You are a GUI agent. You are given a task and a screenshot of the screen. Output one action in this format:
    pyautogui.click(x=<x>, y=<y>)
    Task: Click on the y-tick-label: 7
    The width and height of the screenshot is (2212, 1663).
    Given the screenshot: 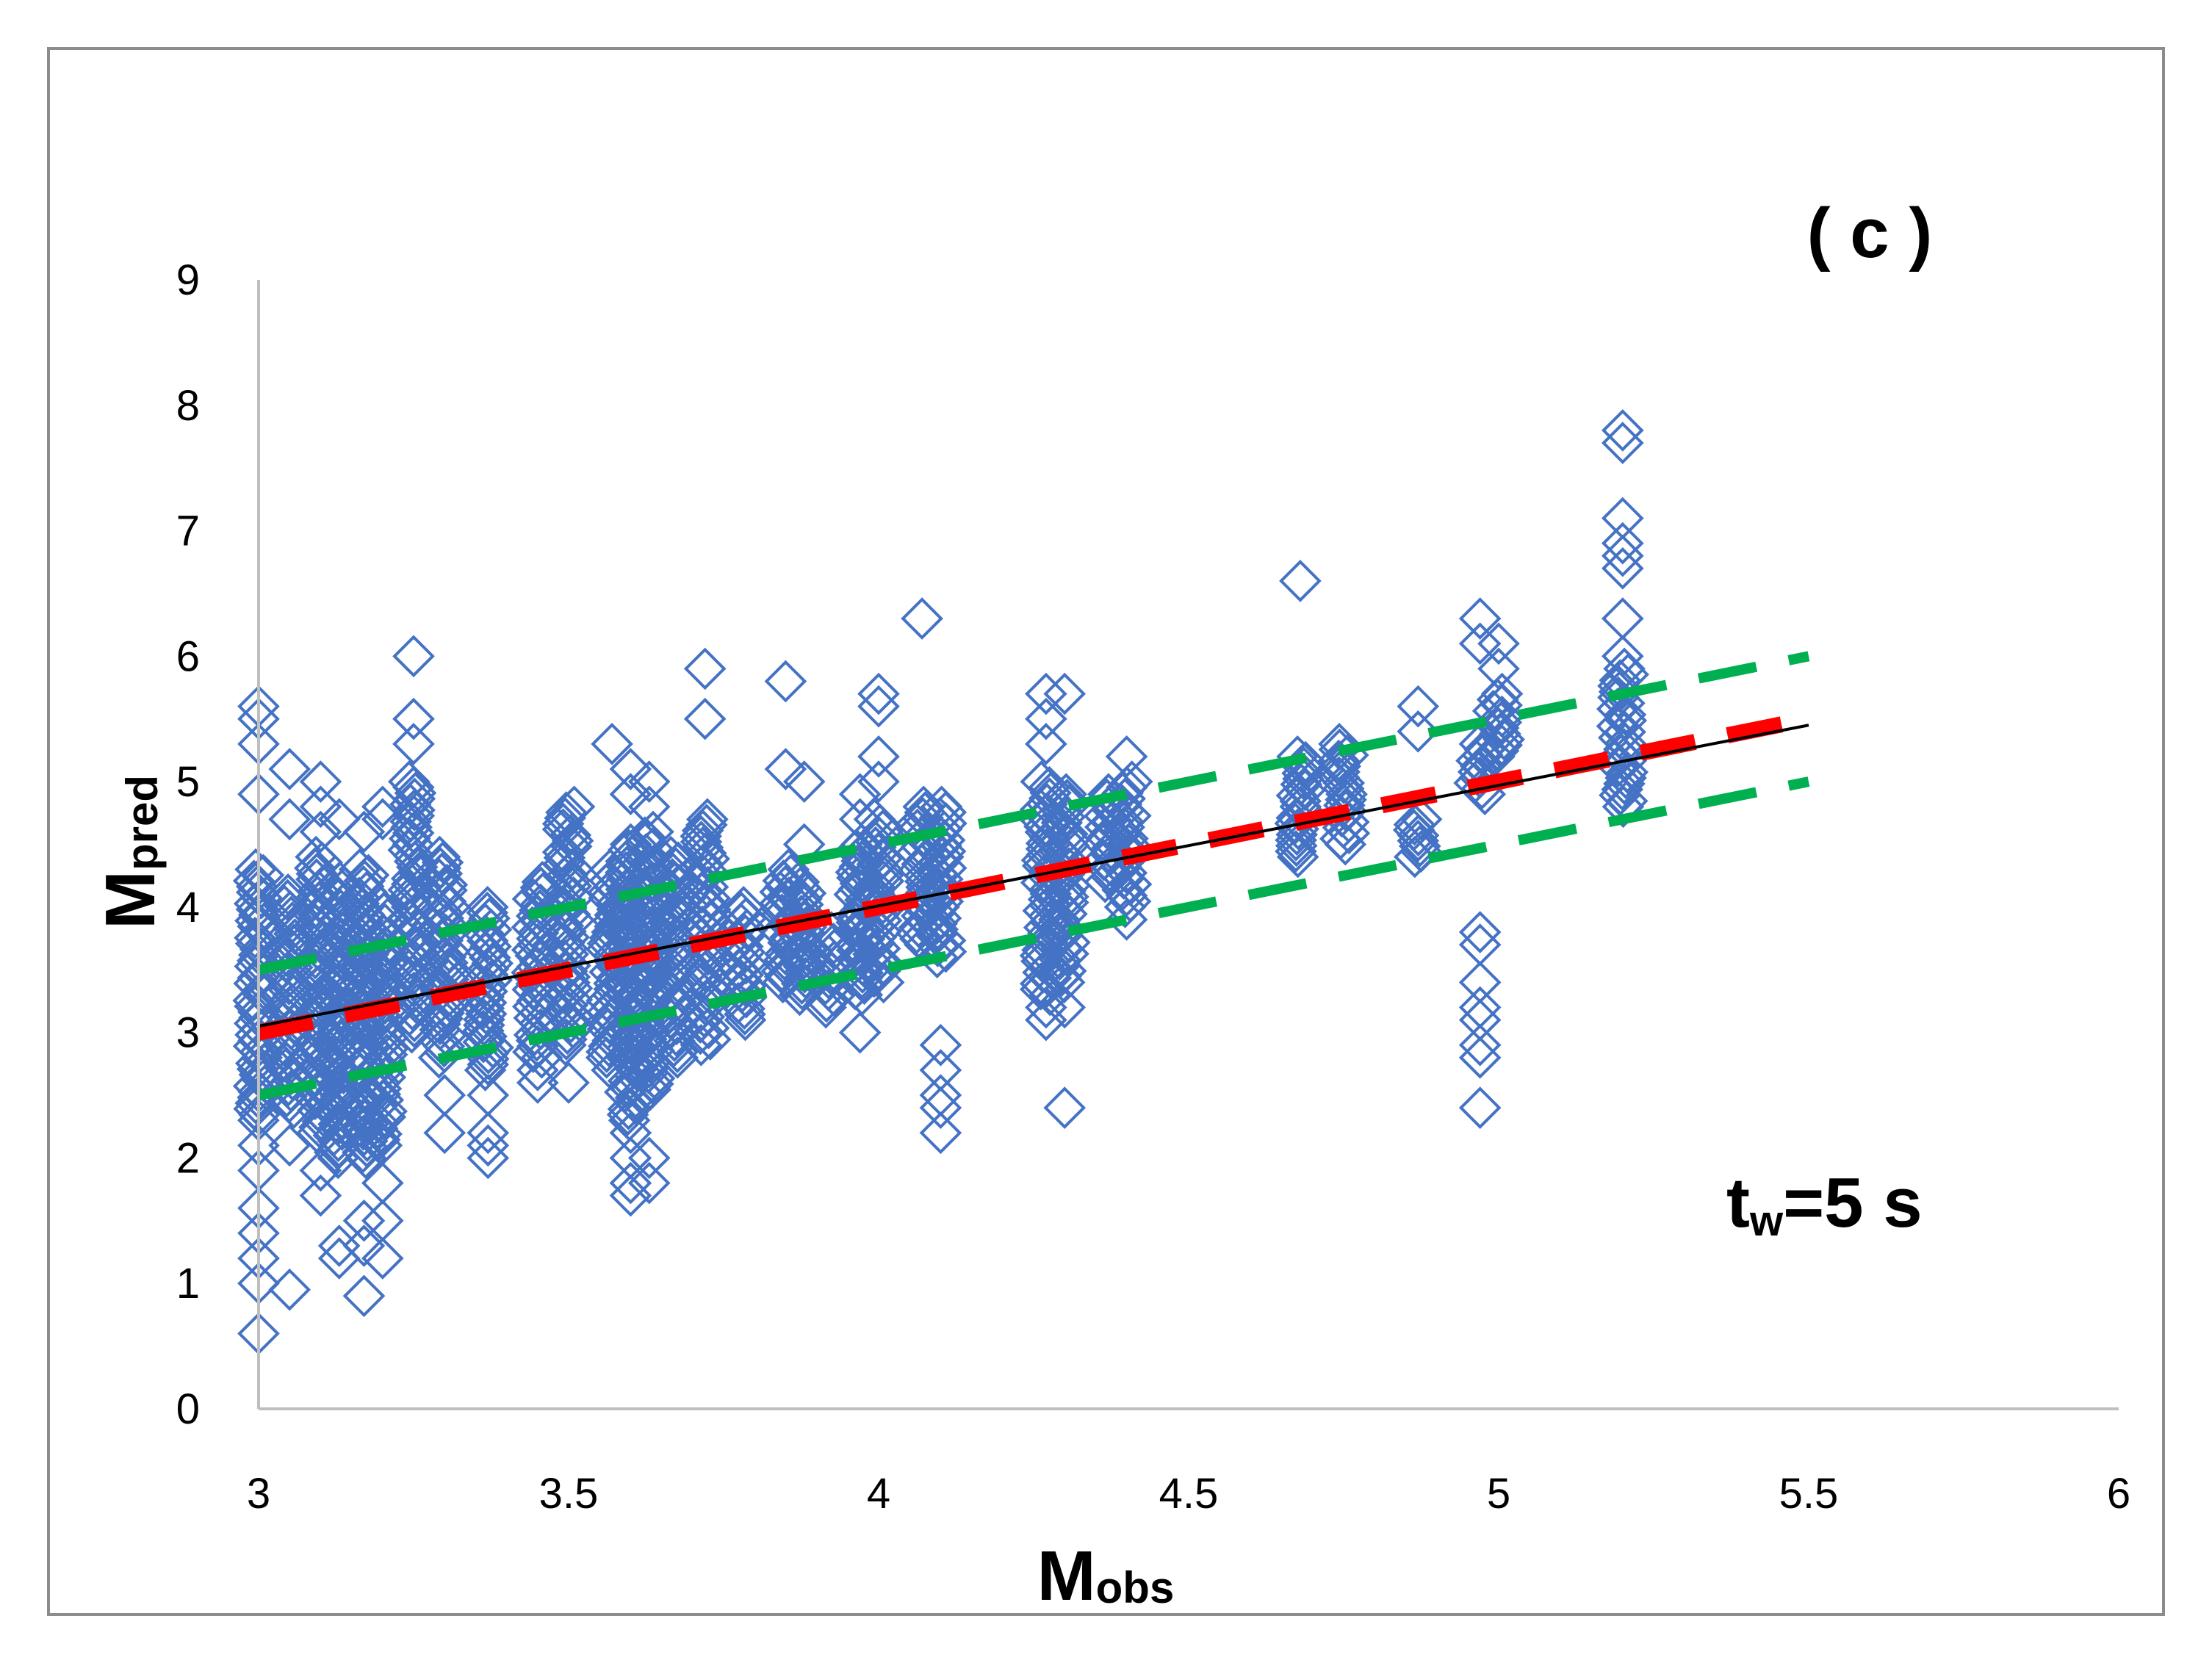 What is the action you would take?
    pyautogui.click(x=188, y=531)
    